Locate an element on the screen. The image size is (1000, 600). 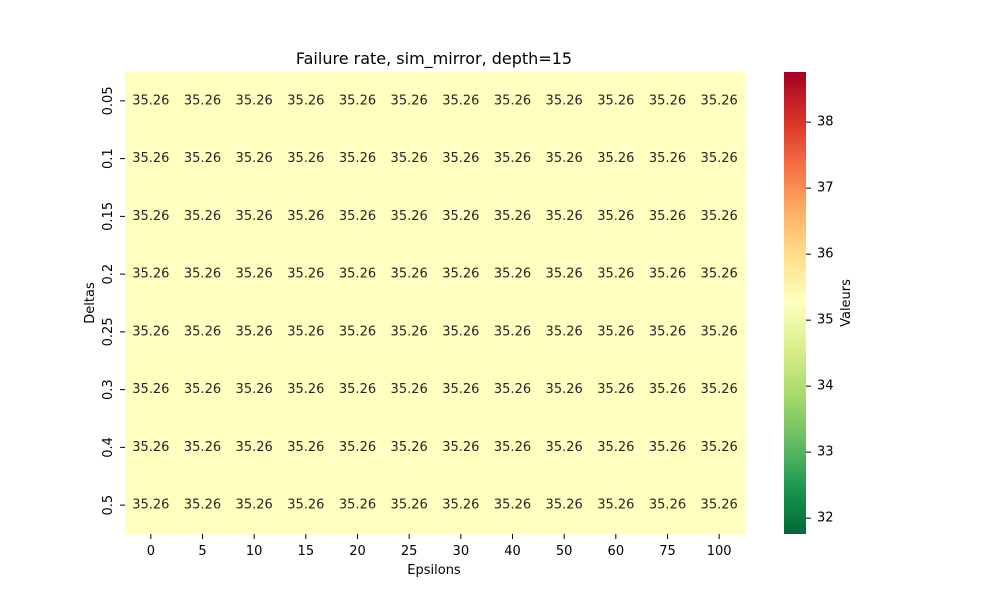
y-axis: 0.05 0.1 0.15 0.2 0.25 0.3 0.4 0.5 is located at coordinates (113, 300).